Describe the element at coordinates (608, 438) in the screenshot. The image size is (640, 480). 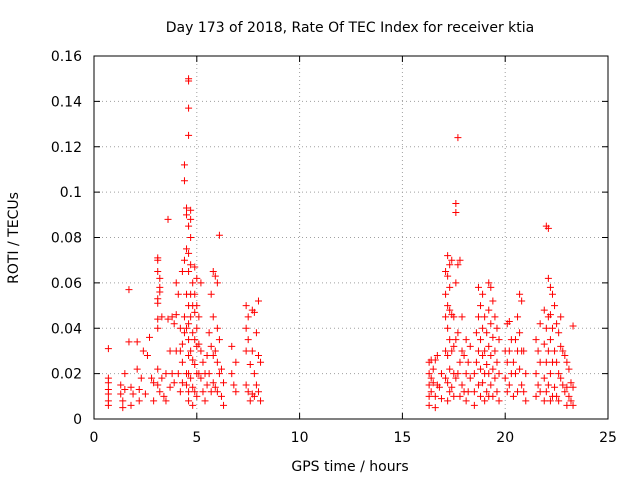
I see `x-tick-label: 25` at that location.